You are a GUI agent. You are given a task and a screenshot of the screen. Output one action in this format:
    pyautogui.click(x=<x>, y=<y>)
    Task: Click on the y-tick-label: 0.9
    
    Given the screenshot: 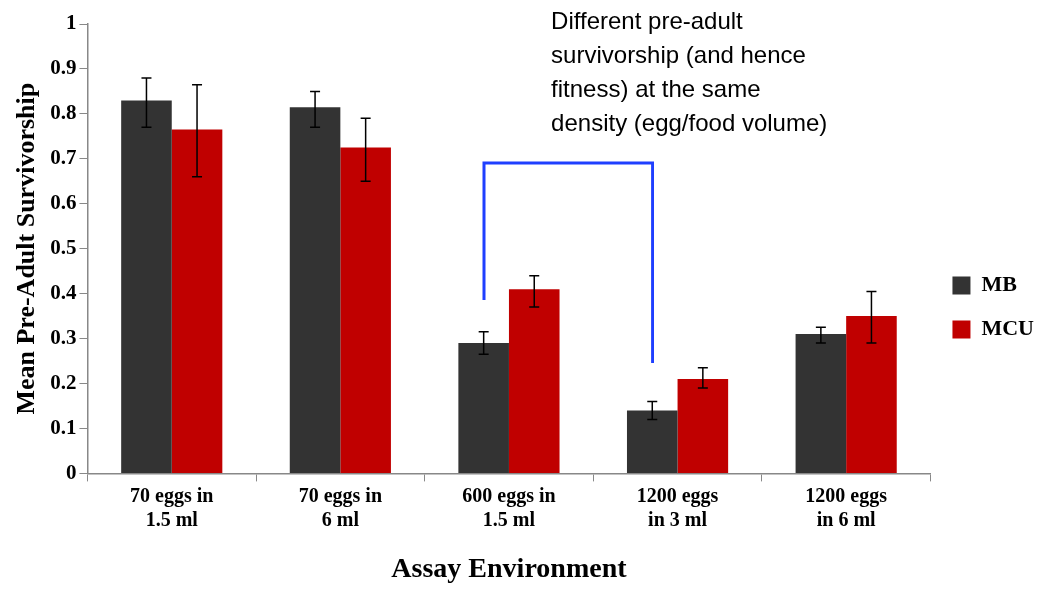 What is the action you would take?
    pyautogui.click(x=63, y=67)
    